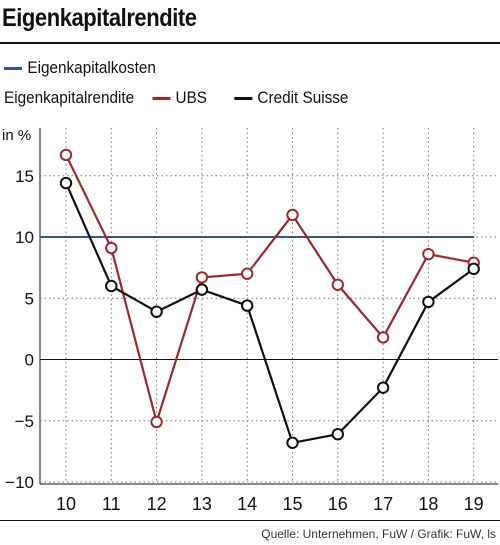 Image resolution: width=500 pixels, height=545 pixels. I want to click on y-tick-label: −10, so click(19, 482).